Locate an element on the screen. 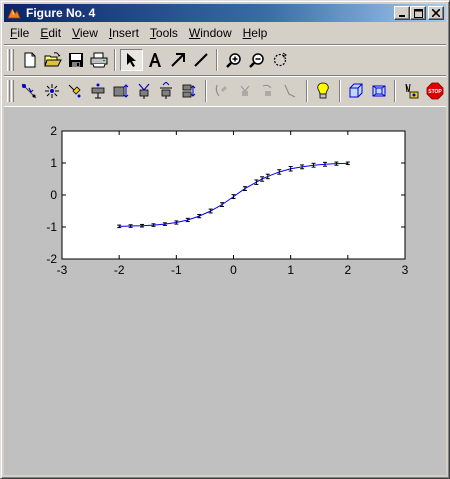  print-icon is located at coordinates (98, 60).